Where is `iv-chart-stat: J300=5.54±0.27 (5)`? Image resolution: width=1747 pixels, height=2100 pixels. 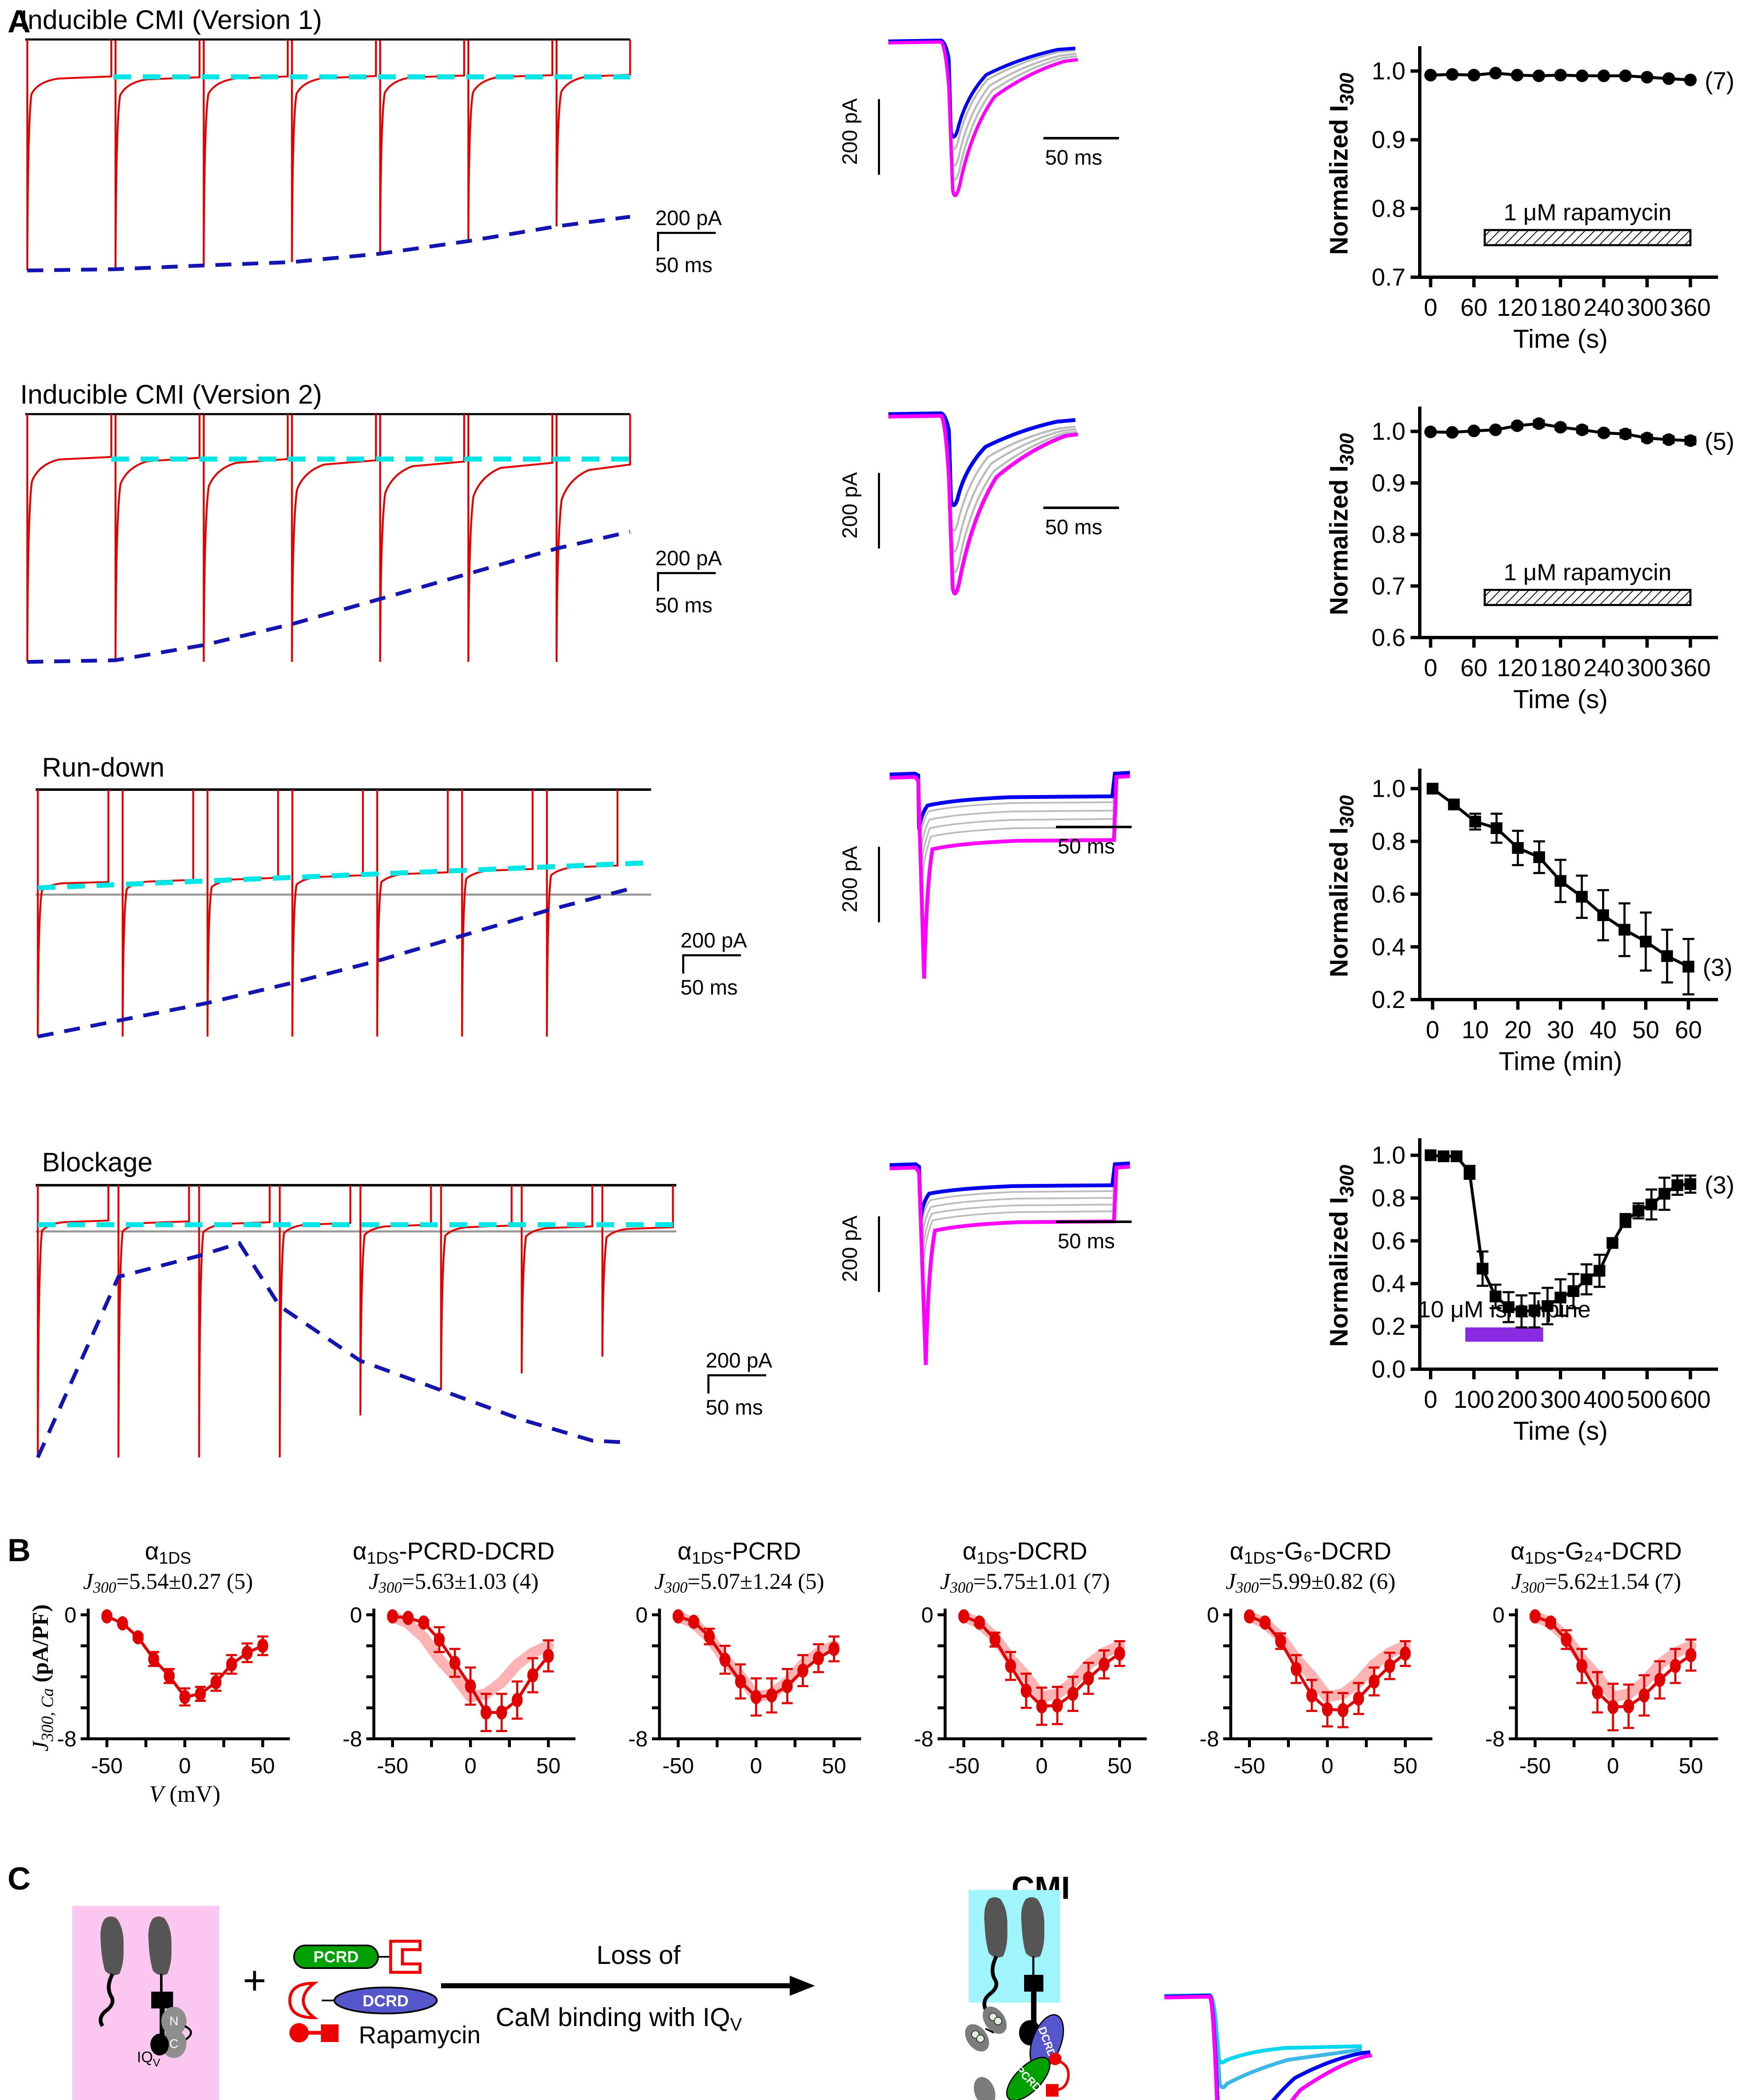 iv-chart-stat: J300=5.54±0.27 (5) is located at coordinates (168, 1582).